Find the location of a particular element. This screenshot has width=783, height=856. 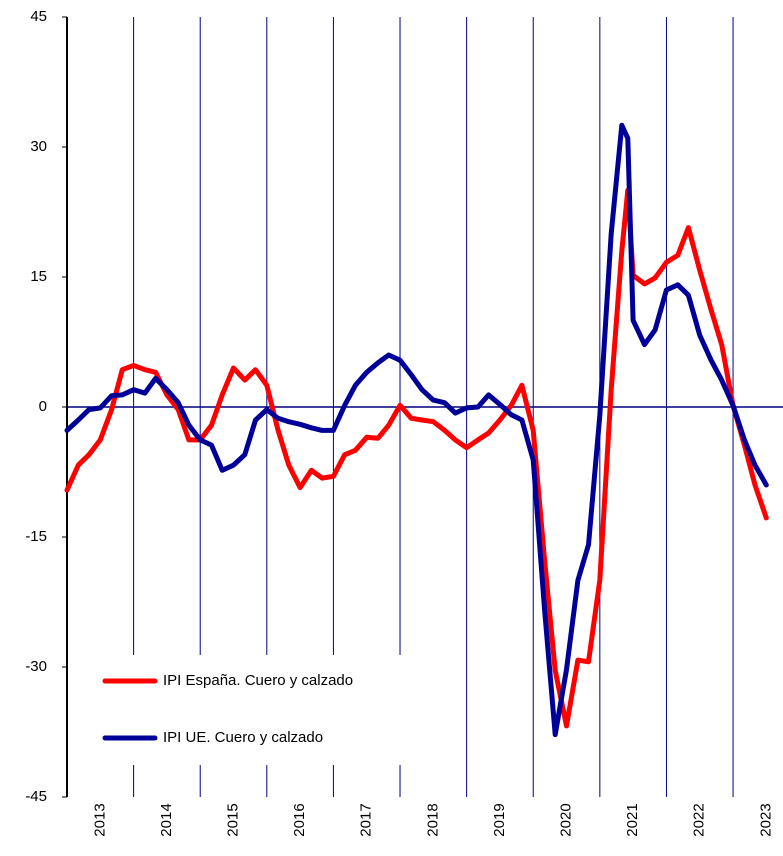

x-tick-label: 2020 is located at coordinates (566, 819).